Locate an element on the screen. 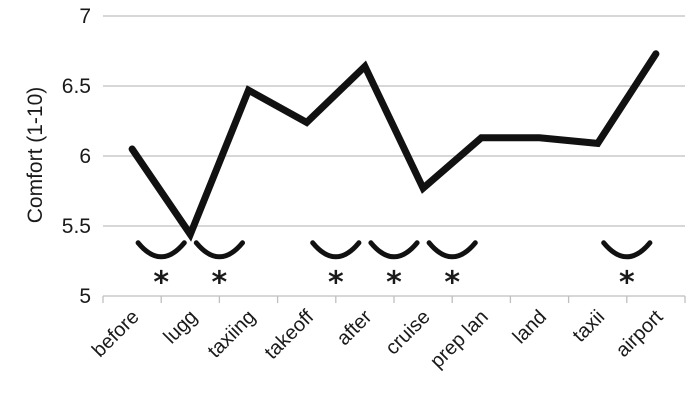 The height and width of the screenshot is (399, 690). x-tick-label: airport is located at coordinates (640, 334).